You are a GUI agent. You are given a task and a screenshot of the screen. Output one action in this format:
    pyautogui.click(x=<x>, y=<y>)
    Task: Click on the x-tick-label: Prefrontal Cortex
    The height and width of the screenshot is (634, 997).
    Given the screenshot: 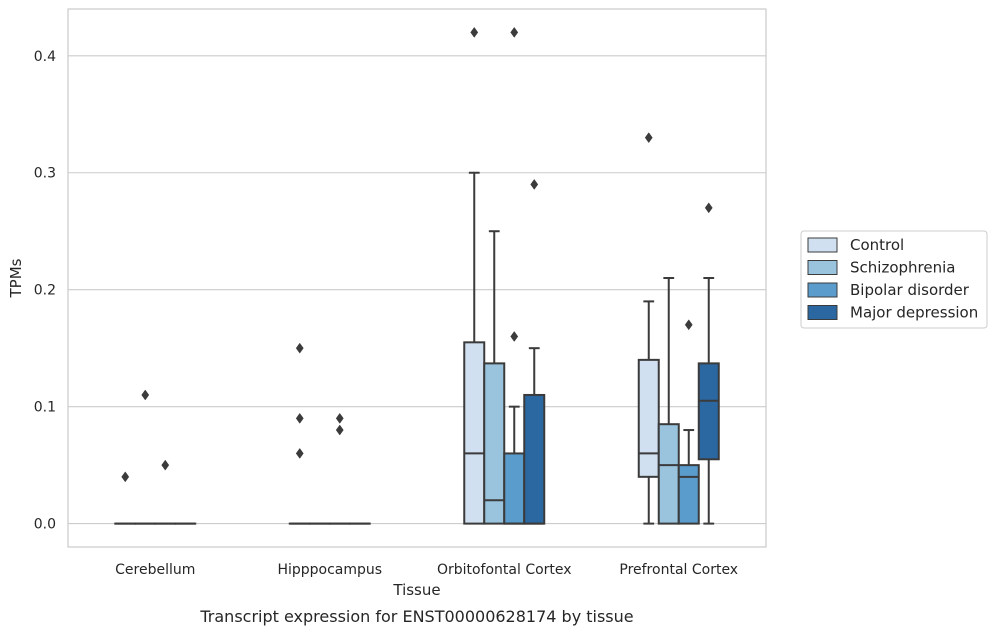 What is the action you would take?
    pyautogui.click(x=678, y=570)
    